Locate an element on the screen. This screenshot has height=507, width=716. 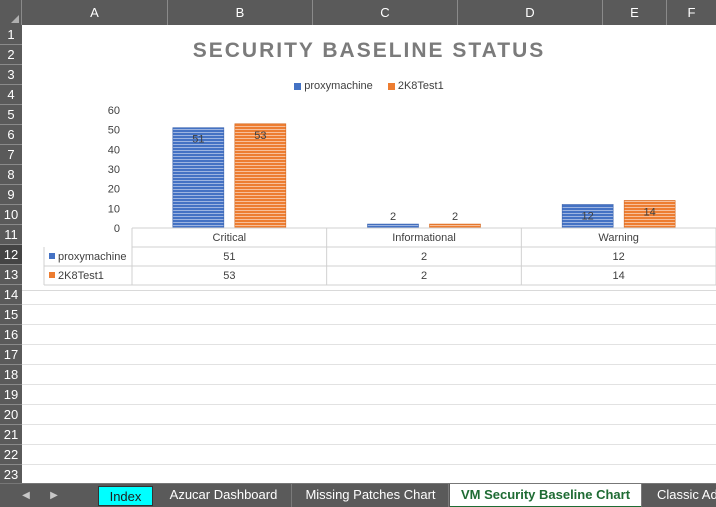
tab-scroll-right-icon: ▶ is located at coordinates (54, 495).